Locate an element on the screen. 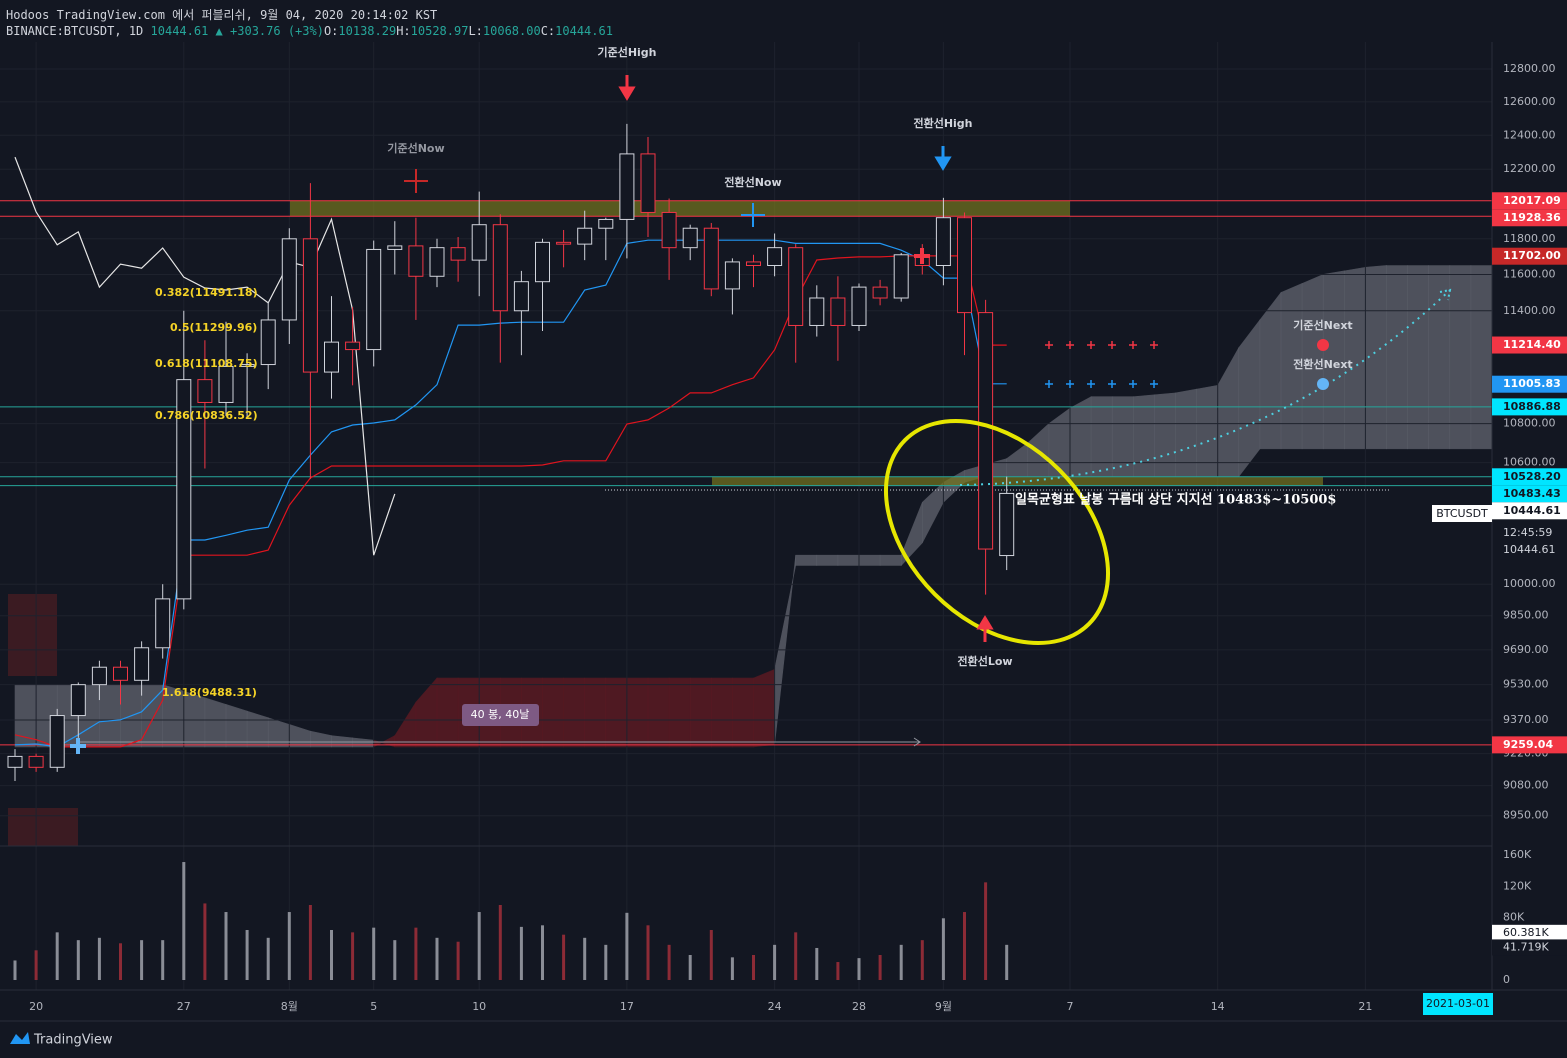 This screenshot has width=1567, height=1058. y-tick-label: 9850.00 is located at coordinates (1526, 615).